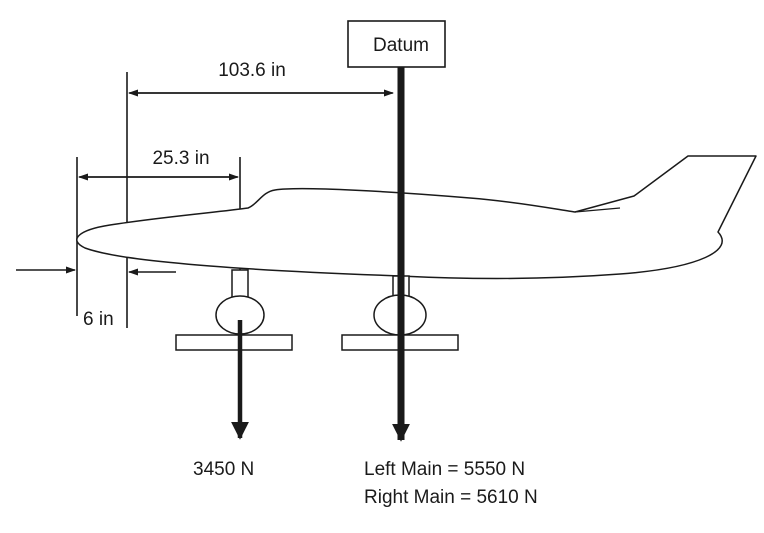  Describe the element at coordinates (252, 70) in the screenshot. I see `dimension-label-103-6: 103.6 in` at that location.